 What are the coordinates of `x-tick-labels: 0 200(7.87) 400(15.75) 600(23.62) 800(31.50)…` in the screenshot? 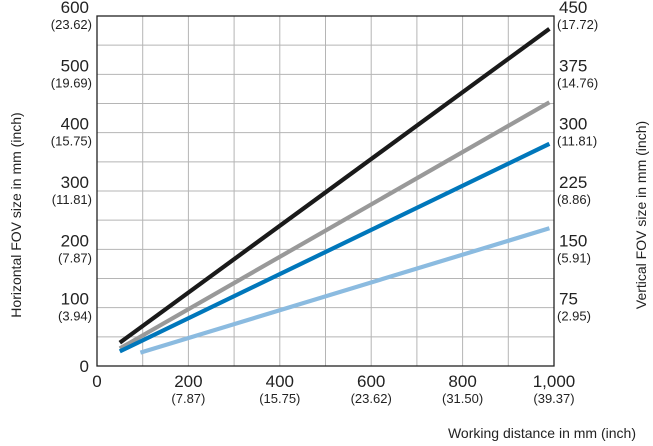 It's located at (333, 389).